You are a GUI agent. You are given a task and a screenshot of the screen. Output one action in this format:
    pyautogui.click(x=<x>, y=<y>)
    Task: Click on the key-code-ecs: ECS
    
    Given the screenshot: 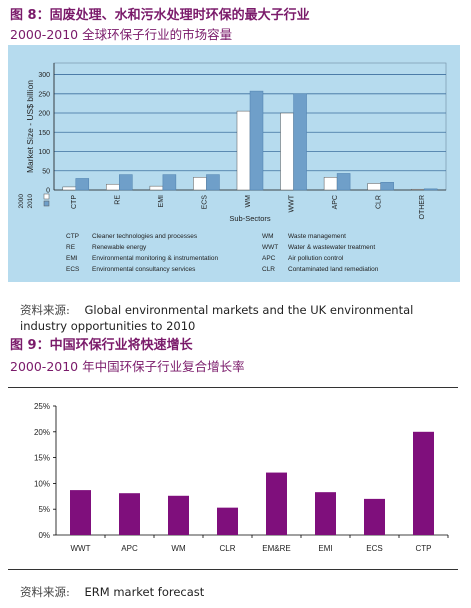 What is the action you would take?
    pyautogui.click(x=73, y=269)
    